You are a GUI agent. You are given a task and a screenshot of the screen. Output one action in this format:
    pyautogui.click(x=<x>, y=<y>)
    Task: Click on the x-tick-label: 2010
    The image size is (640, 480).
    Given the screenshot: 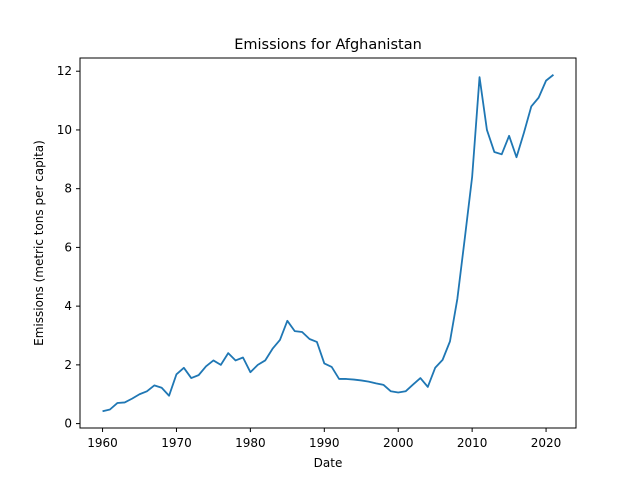 What is the action you would take?
    pyautogui.click(x=472, y=443)
    